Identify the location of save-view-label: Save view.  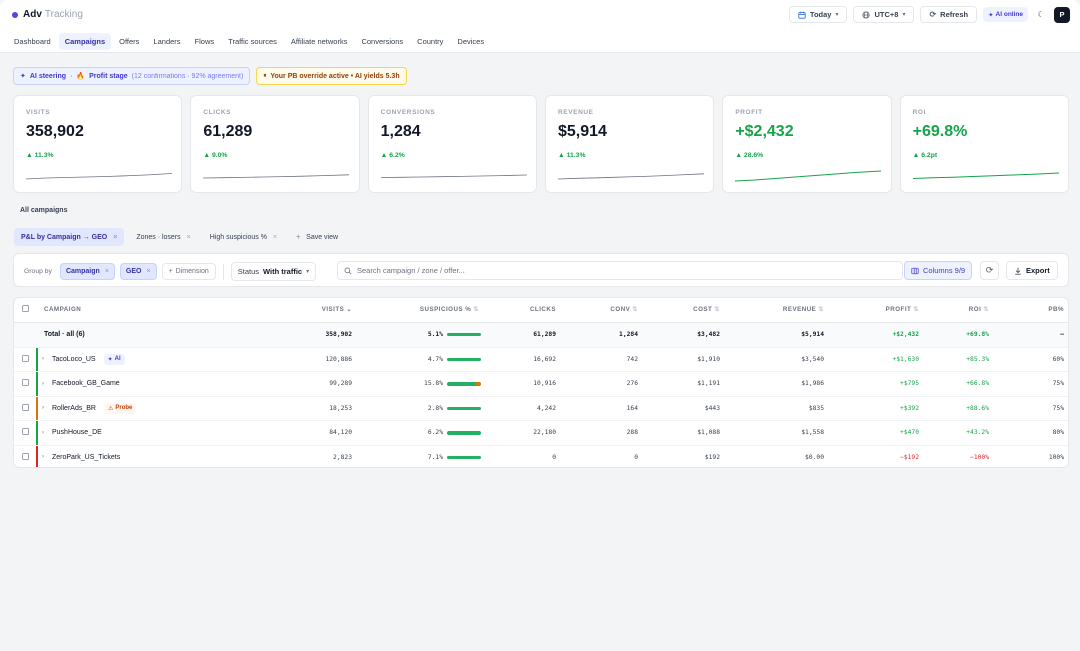
(322, 237).